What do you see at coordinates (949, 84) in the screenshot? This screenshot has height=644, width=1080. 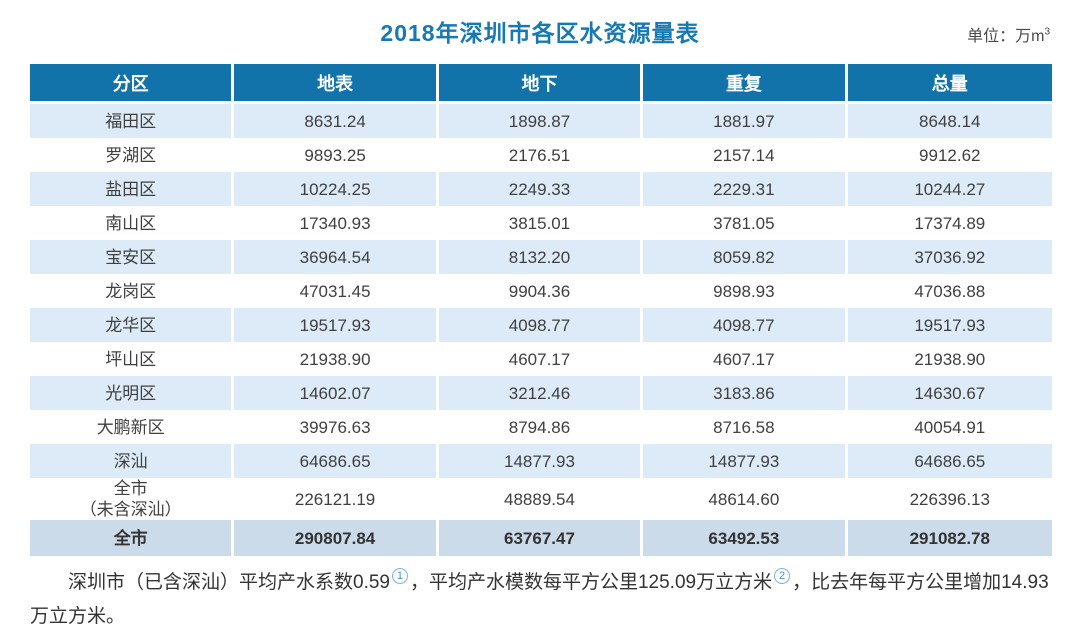 I see `col-header-total: 总量` at bounding box center [949, 84].